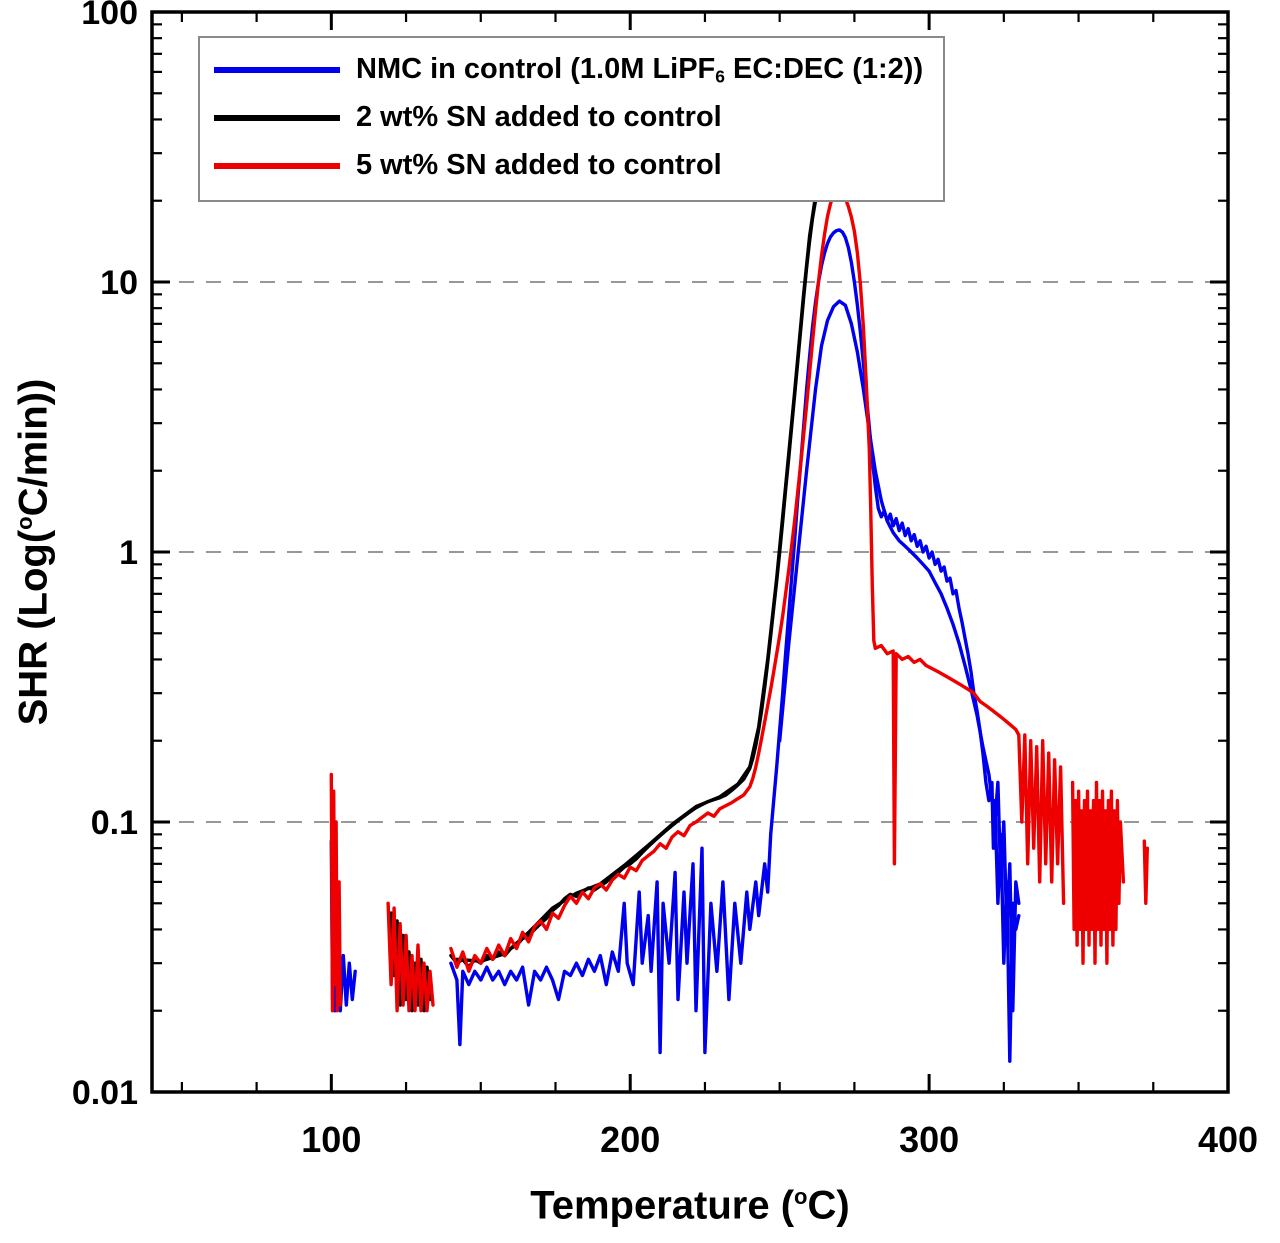 The width and height of the screenshot is (1280, 1243). I want to click on x-tick-label: 100, so click(331, 1139).